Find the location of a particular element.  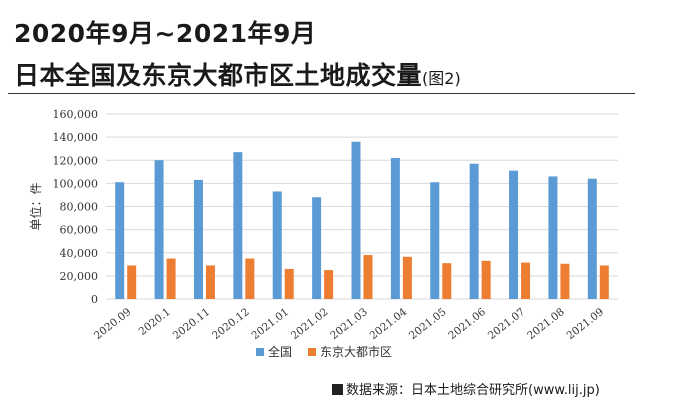

x-tick-label: 2021.08 is located at coordinates (546, 324).